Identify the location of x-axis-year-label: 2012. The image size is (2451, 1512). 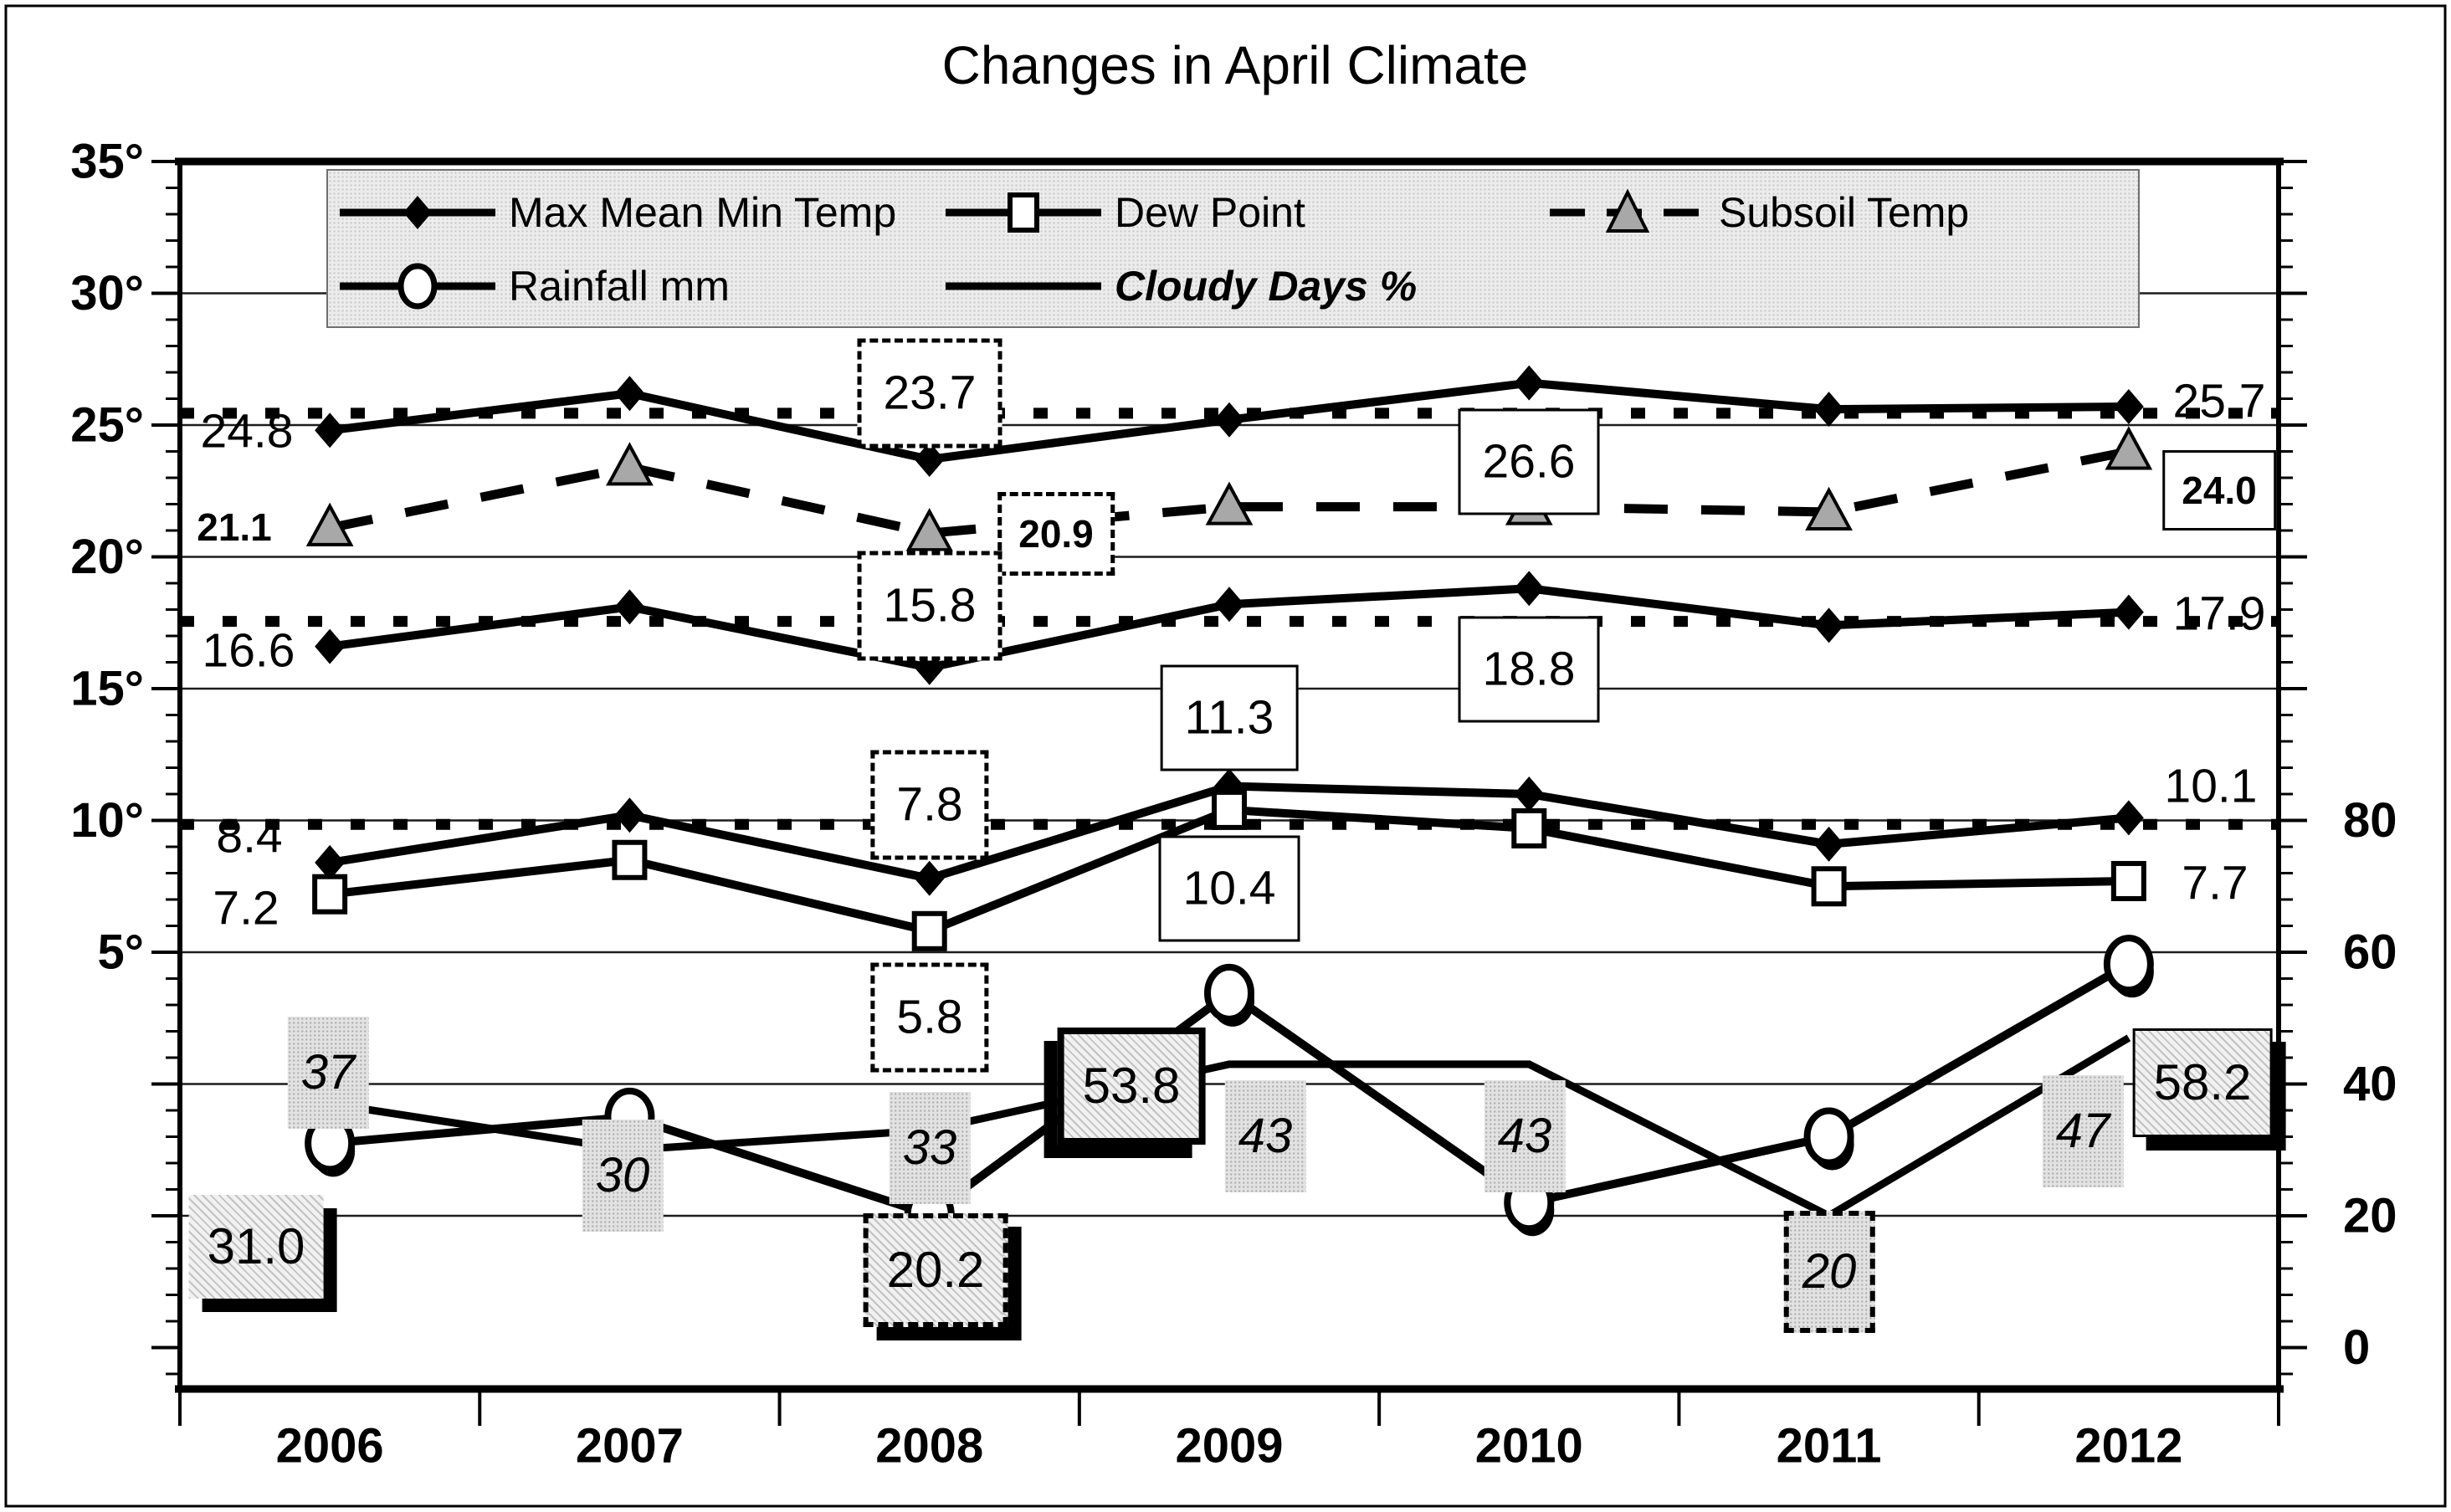
(2128, 1446).